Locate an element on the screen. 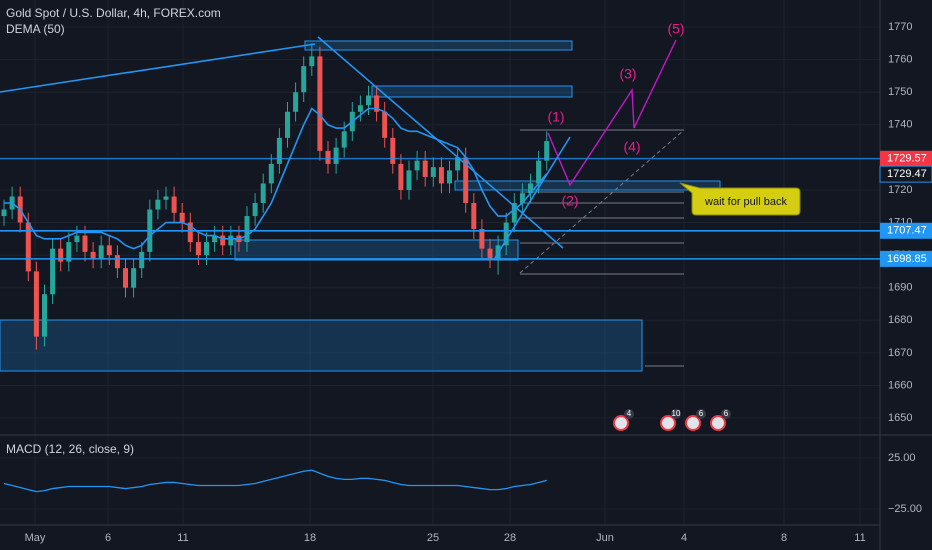 This screenshot has width=932, height=550. event-count: 10 is located at coordinates (676, 413).